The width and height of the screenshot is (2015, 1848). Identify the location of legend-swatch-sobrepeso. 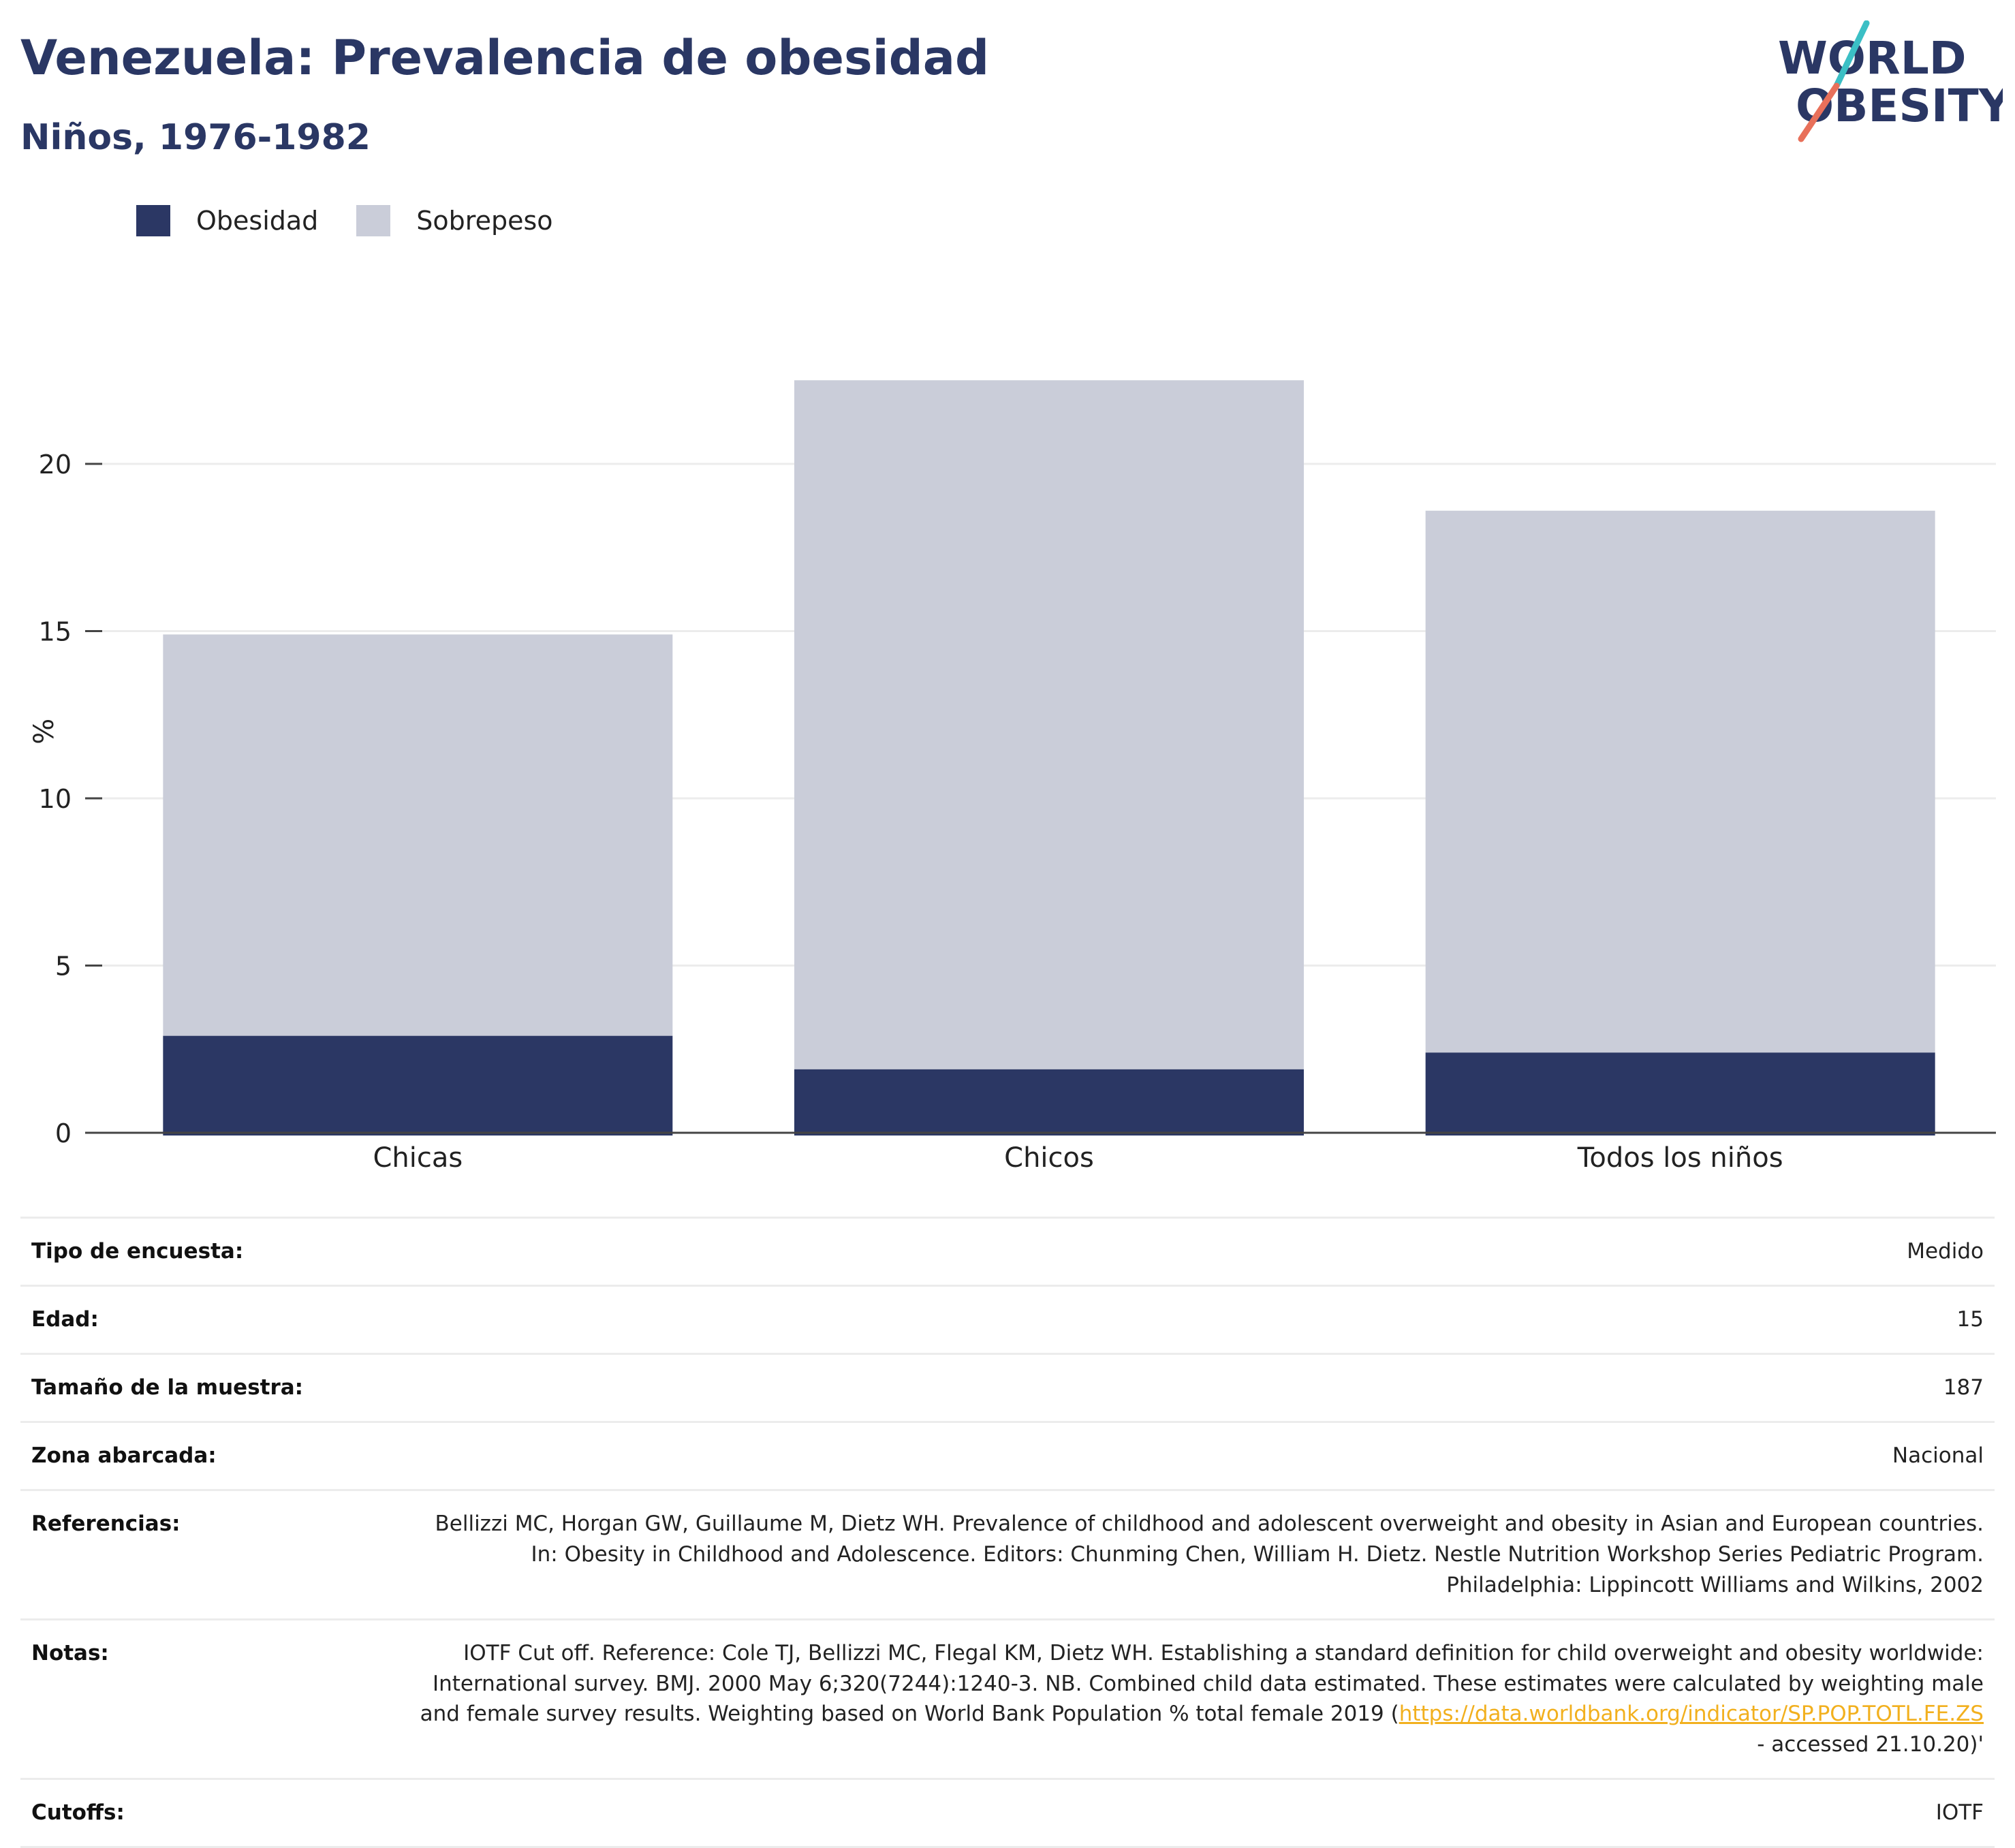
(374, 220).